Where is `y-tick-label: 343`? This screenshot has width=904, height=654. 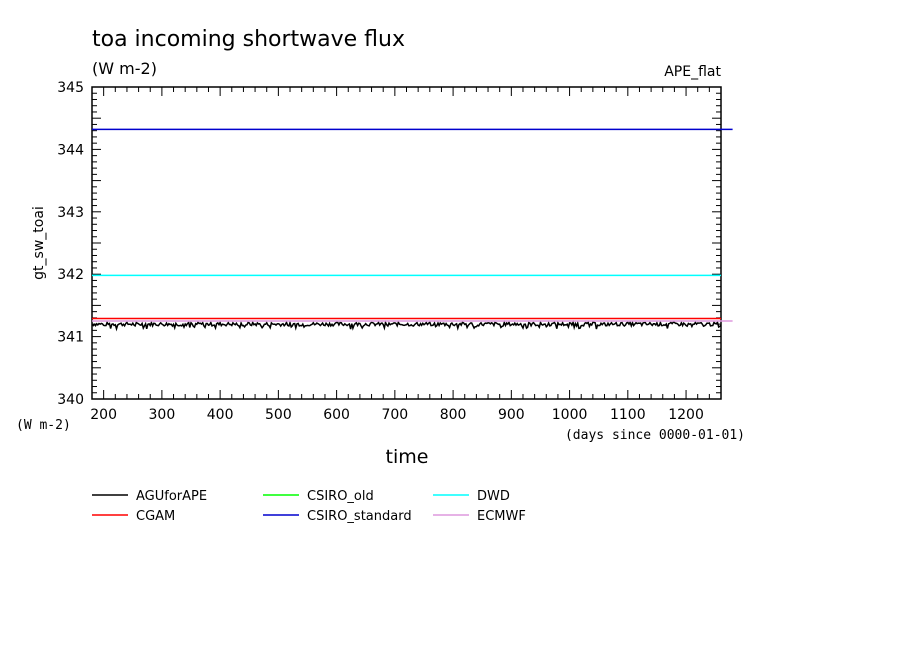 y-tick-label: 343 is located at coordinates (70, 213).